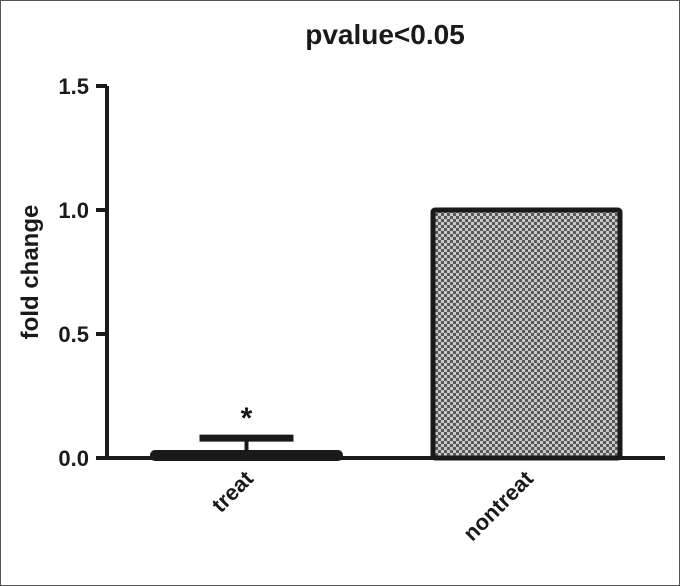 This screenshot has height=586, width=680. I want to click on chart-title: pvalue<0.05, so click(385, 34).